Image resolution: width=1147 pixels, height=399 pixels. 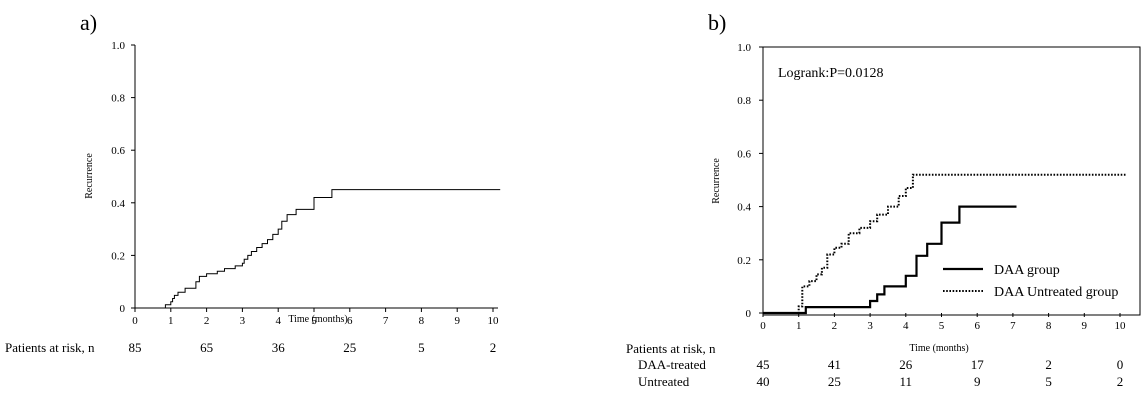 What do you see at coordinates (317, 319) in the screenshot?
I see `panel-a-x-axis-label: Time (months)` at bounding box center [317, 319].